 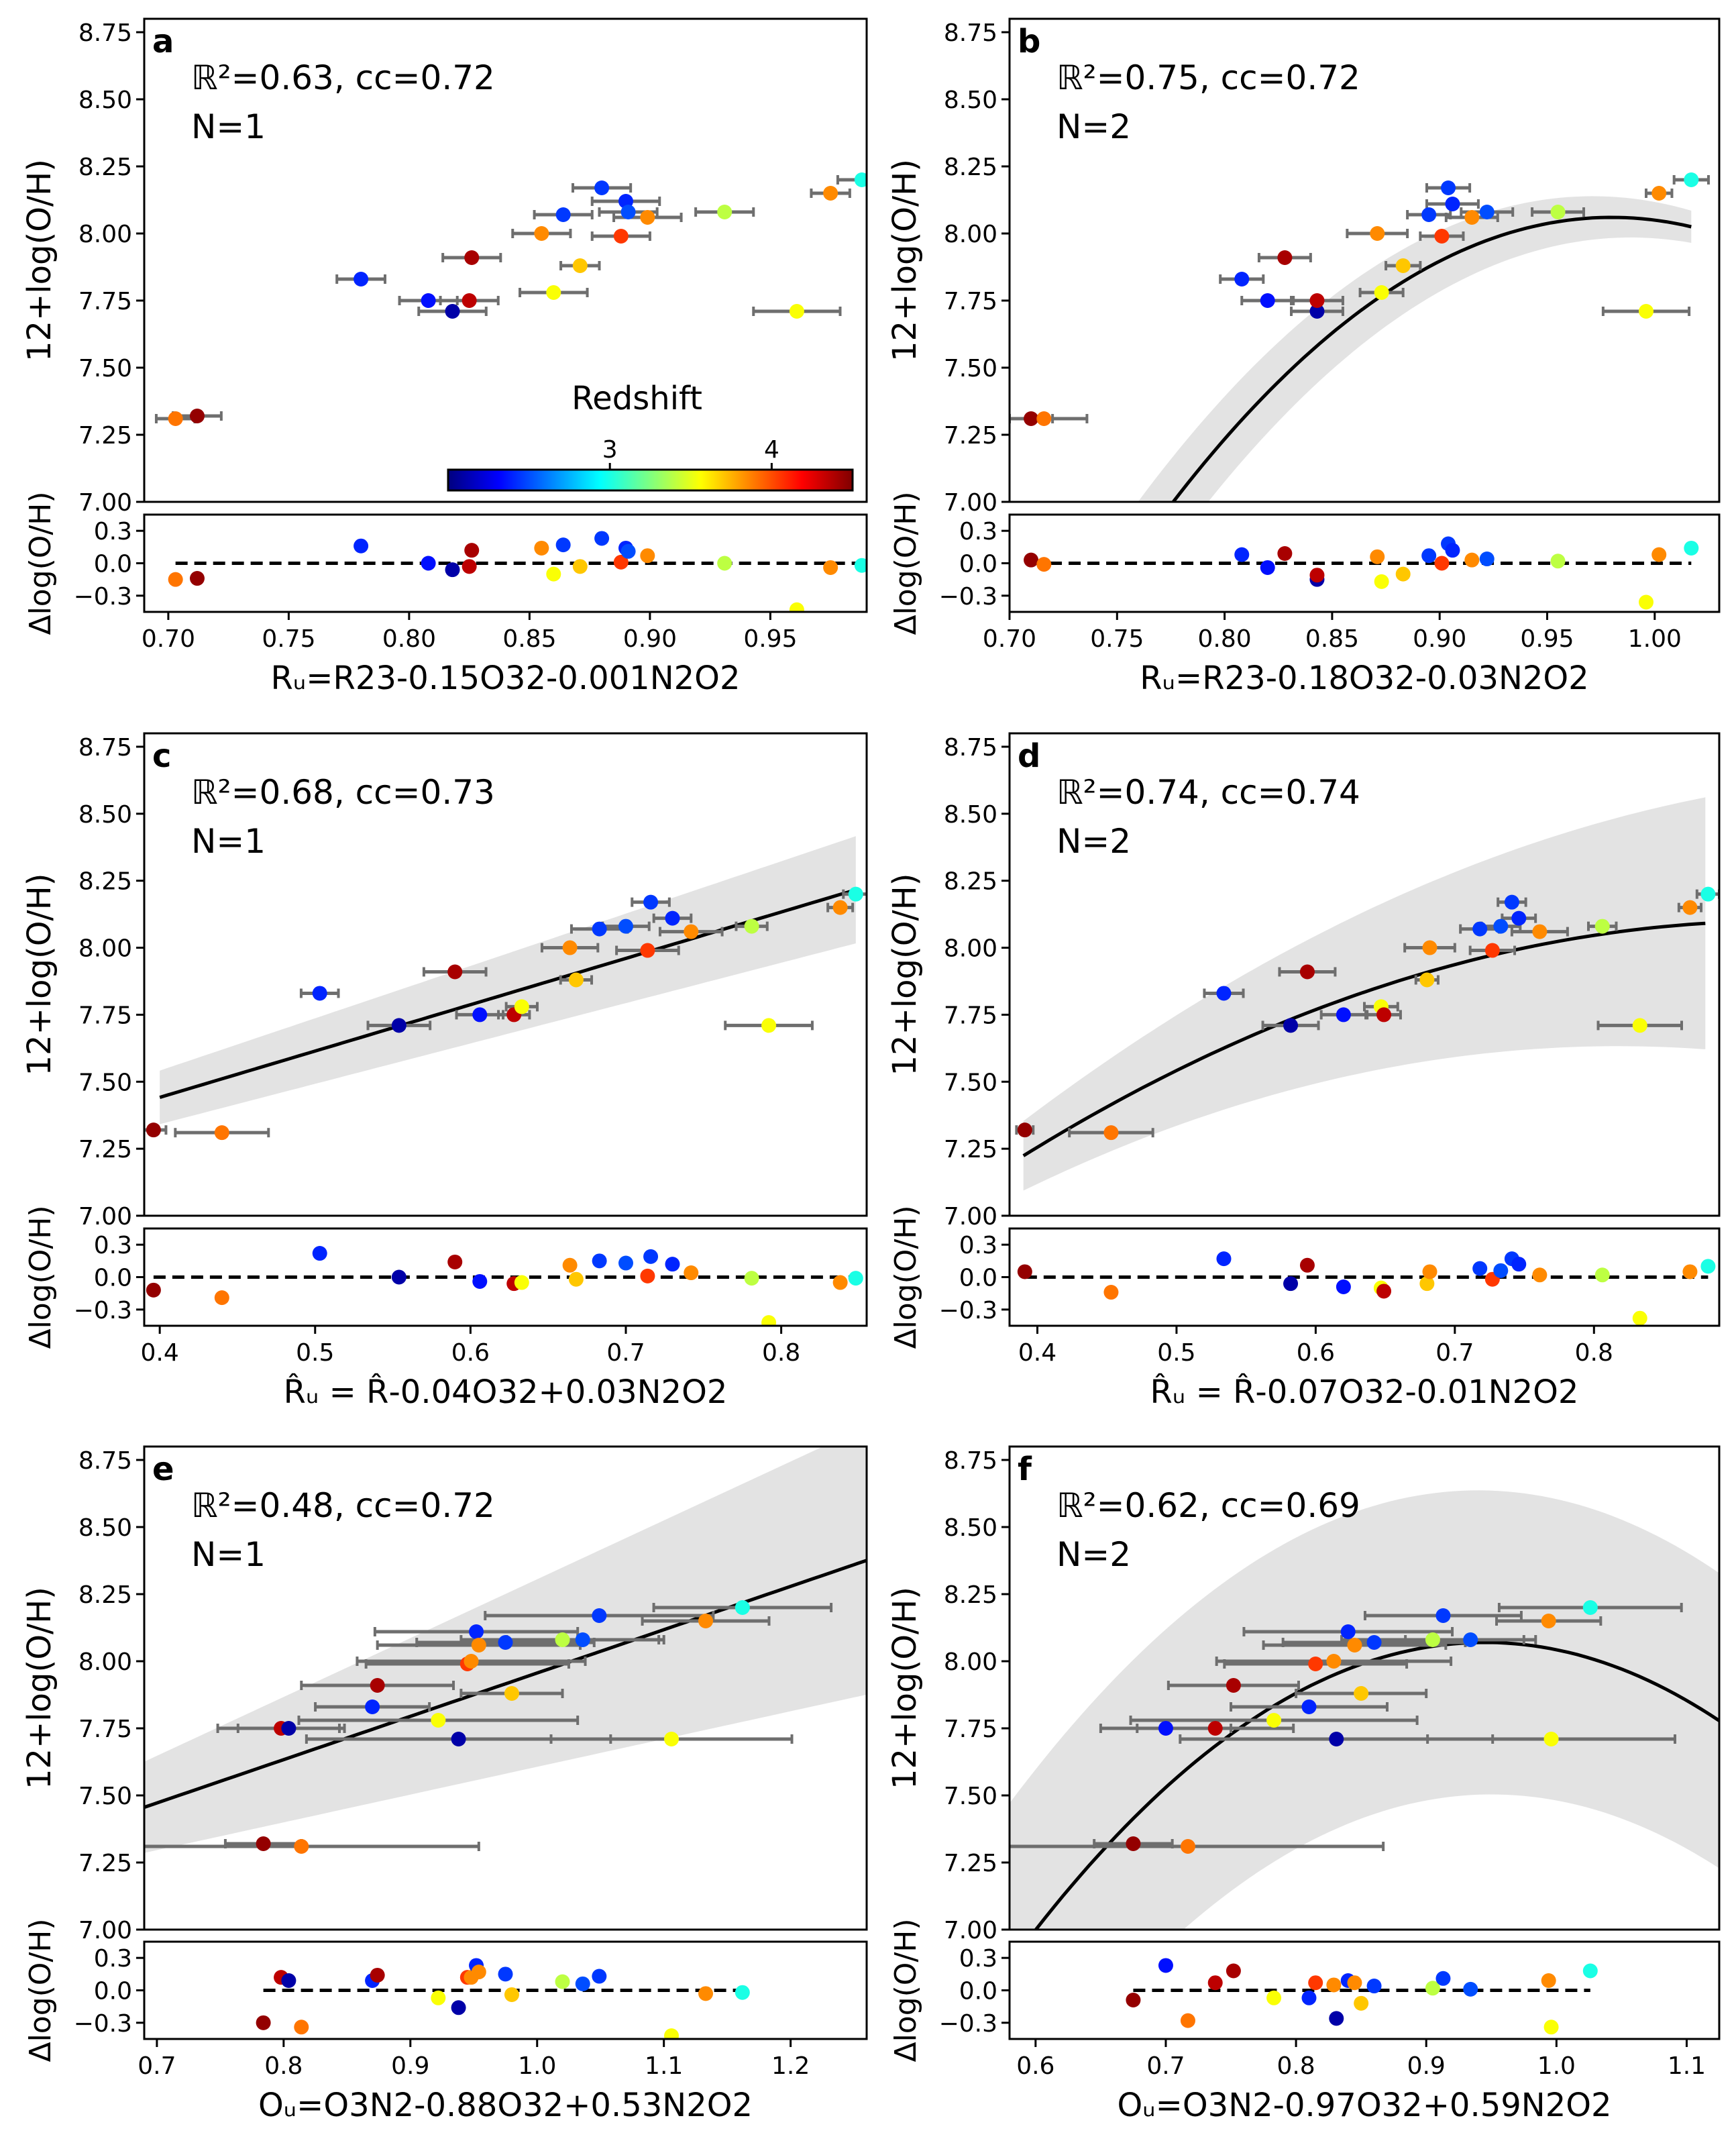 I want to click on resid-y-tick-label: 0.0, so click(x=978, y=1992).